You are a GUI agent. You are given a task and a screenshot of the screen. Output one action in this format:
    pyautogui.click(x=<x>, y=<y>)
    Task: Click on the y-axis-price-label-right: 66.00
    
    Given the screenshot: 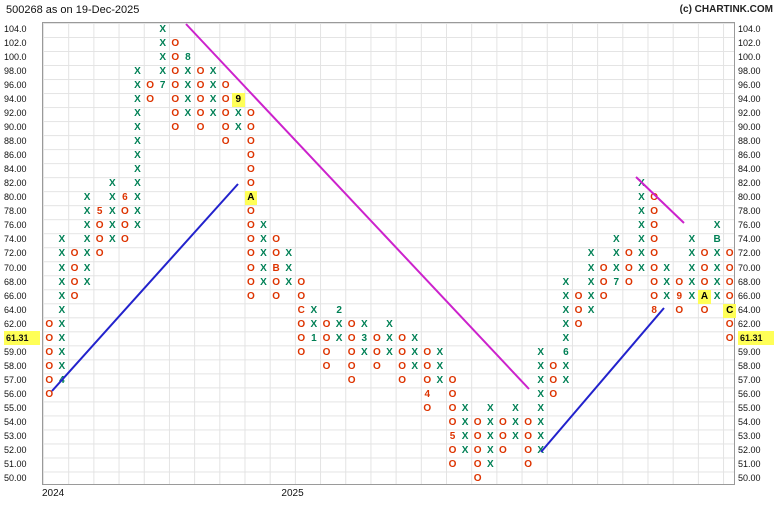 What is the action you would take?
    pyautogui.click(x=749, y=295)
    